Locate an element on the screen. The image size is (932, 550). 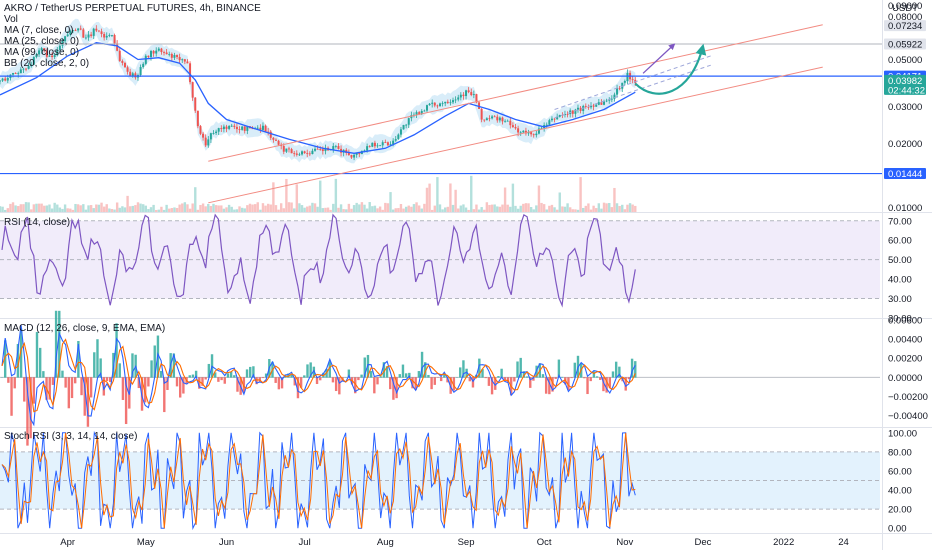
purple-arrow is located at coordinates (659, 58).